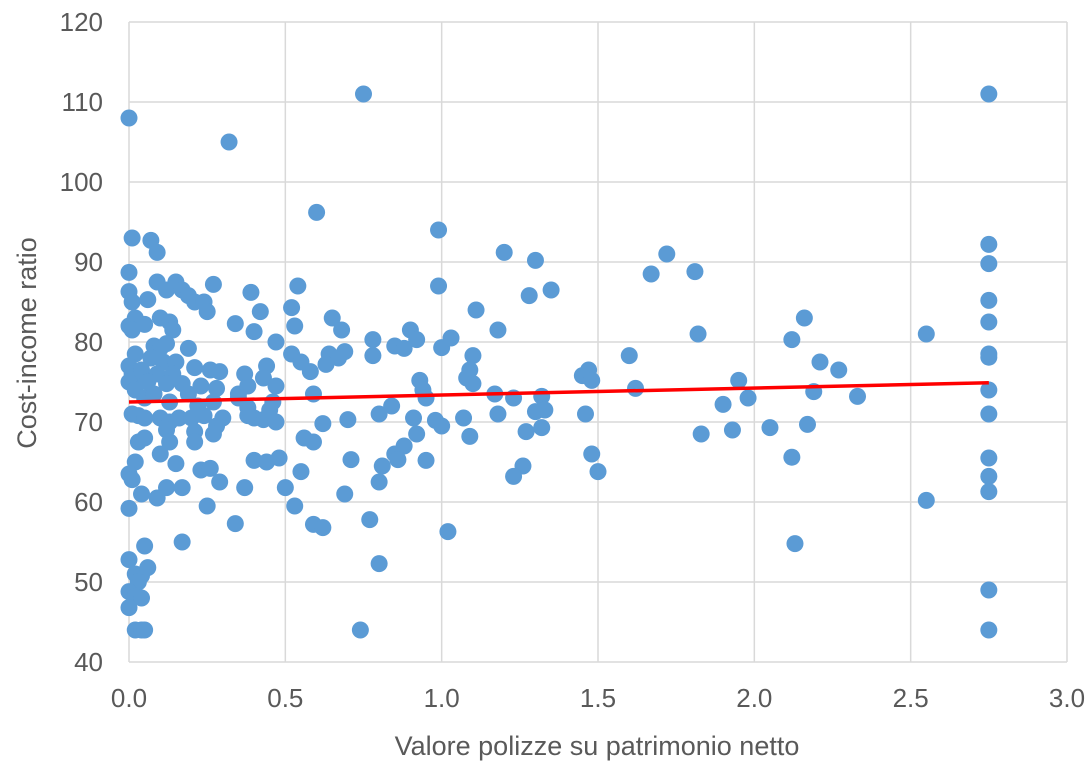 This screenshot has height=764, width=1085. What do you see at coordinates (88, 422) in the screenshot?
I see `y-tick-label: 70` at bounding box center [88, 422].